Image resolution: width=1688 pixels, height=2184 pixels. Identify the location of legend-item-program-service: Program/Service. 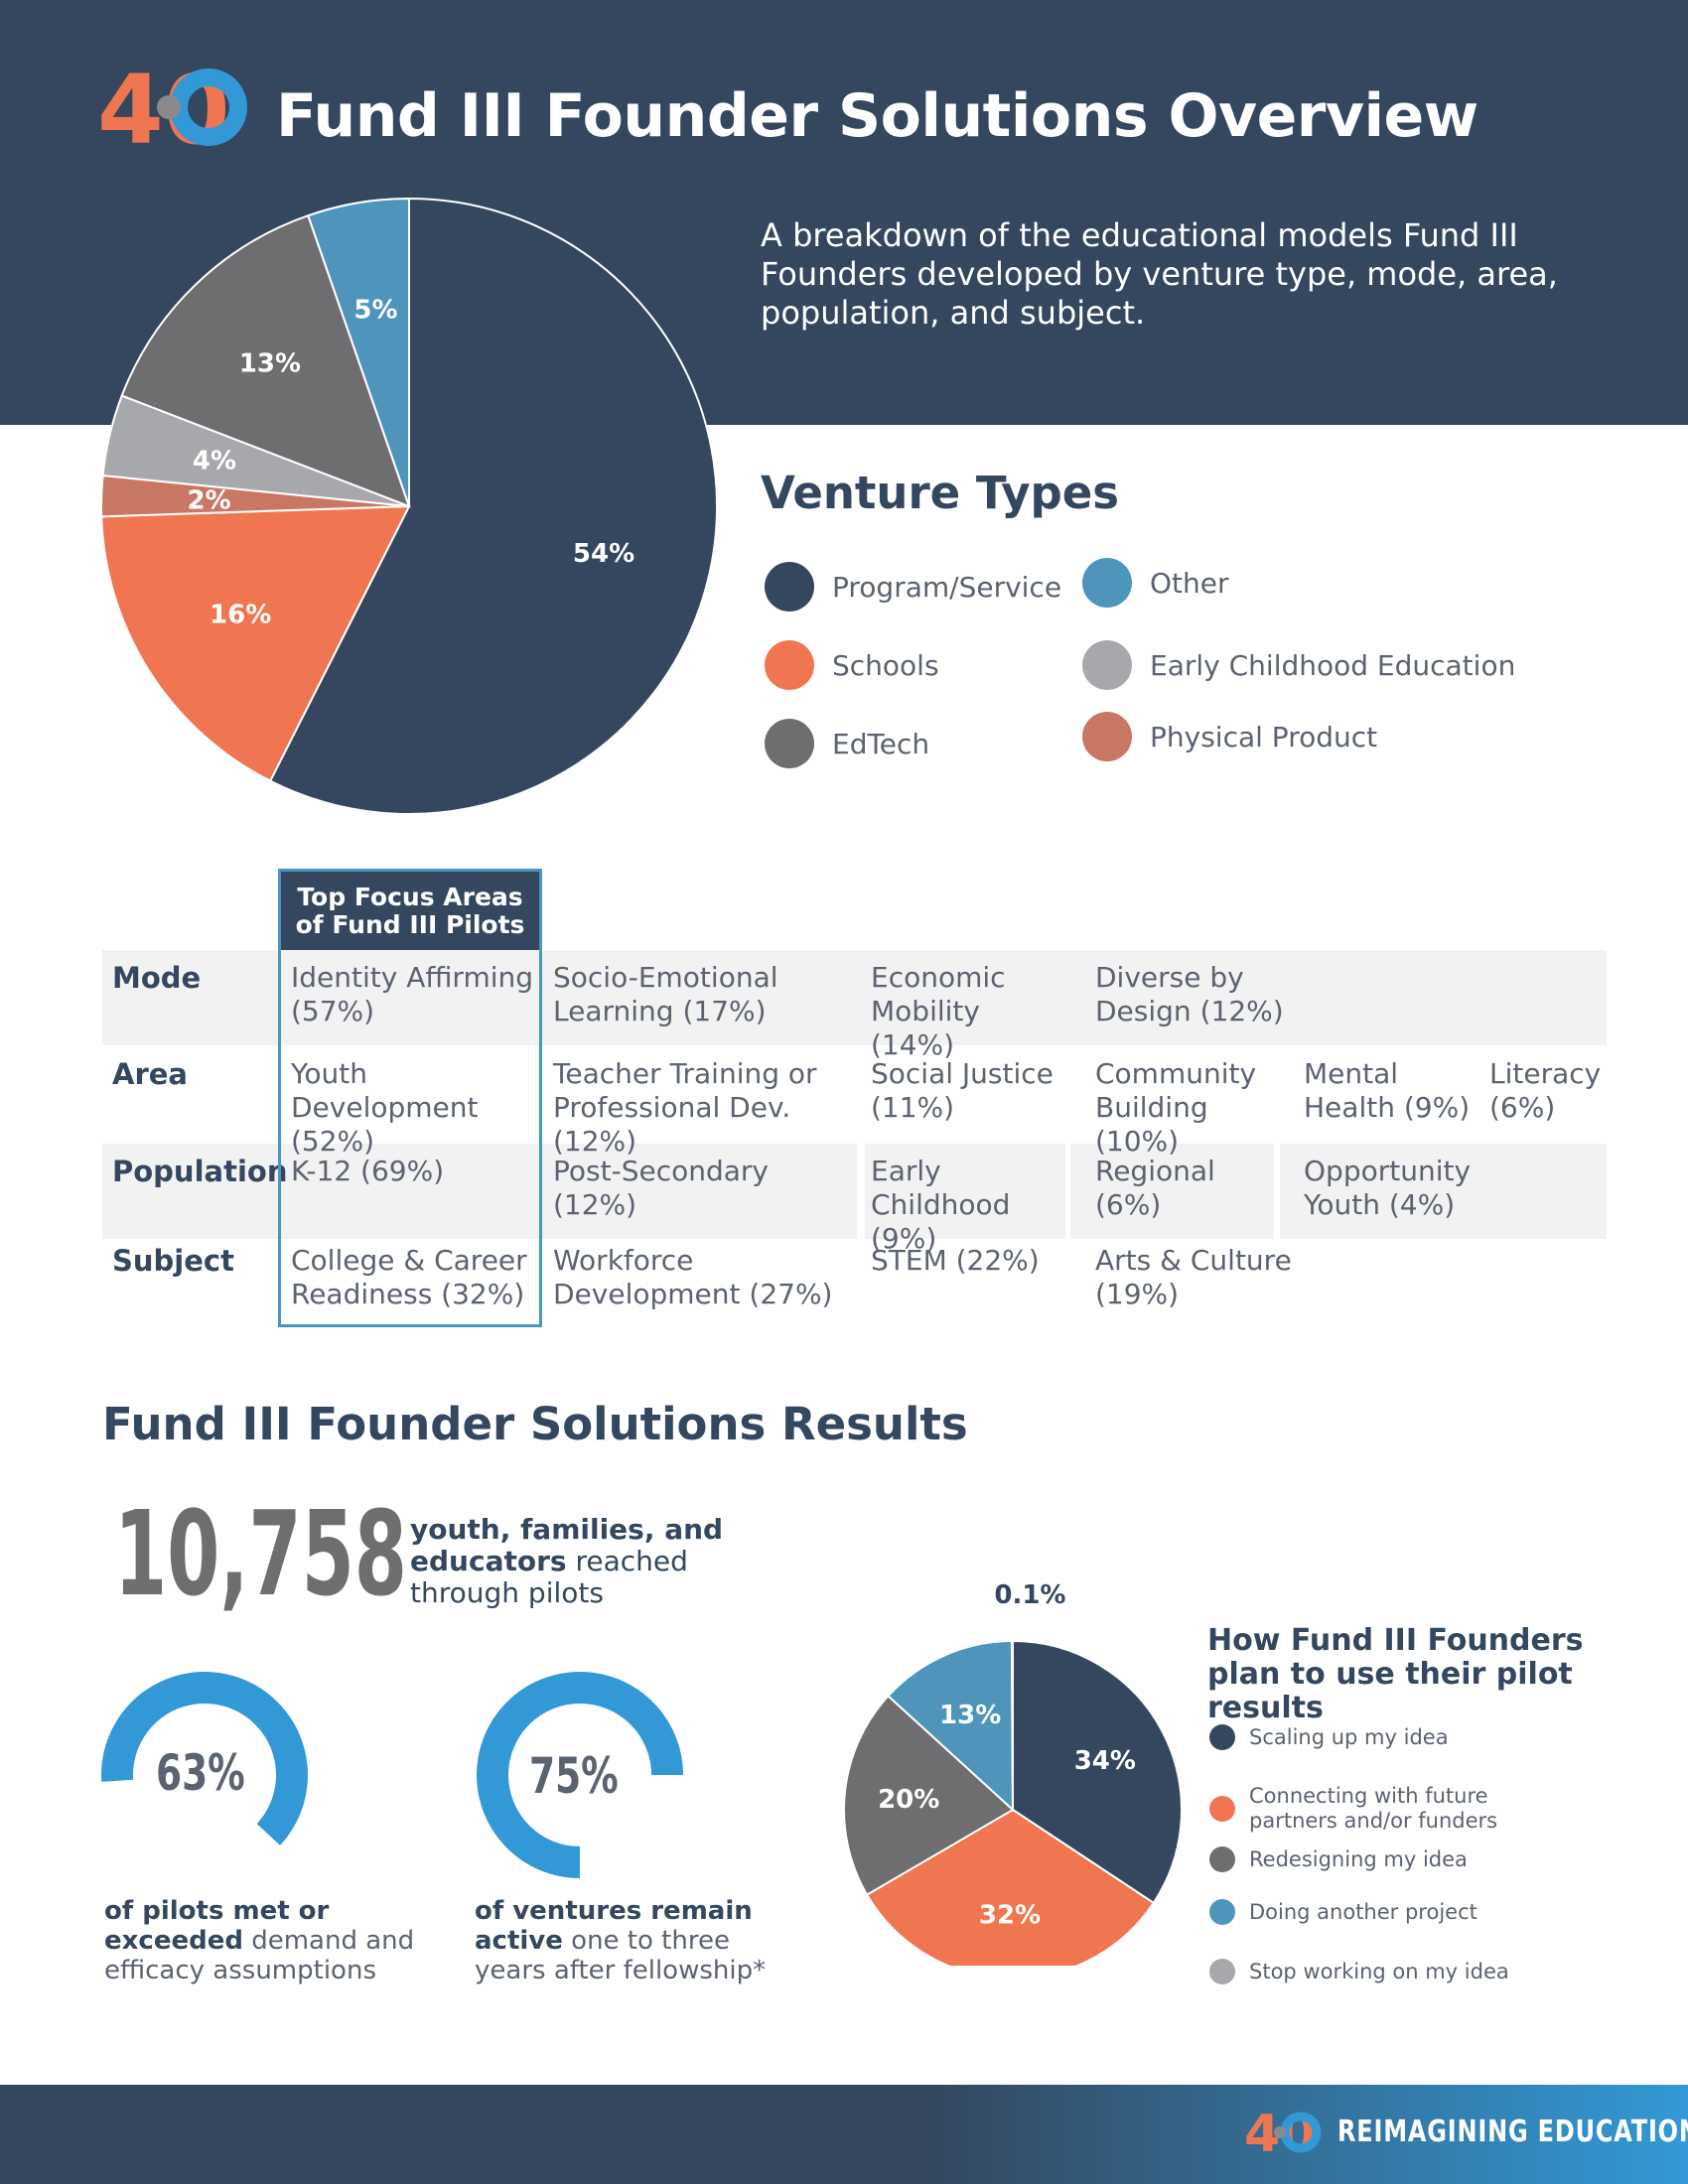
(913, 587).